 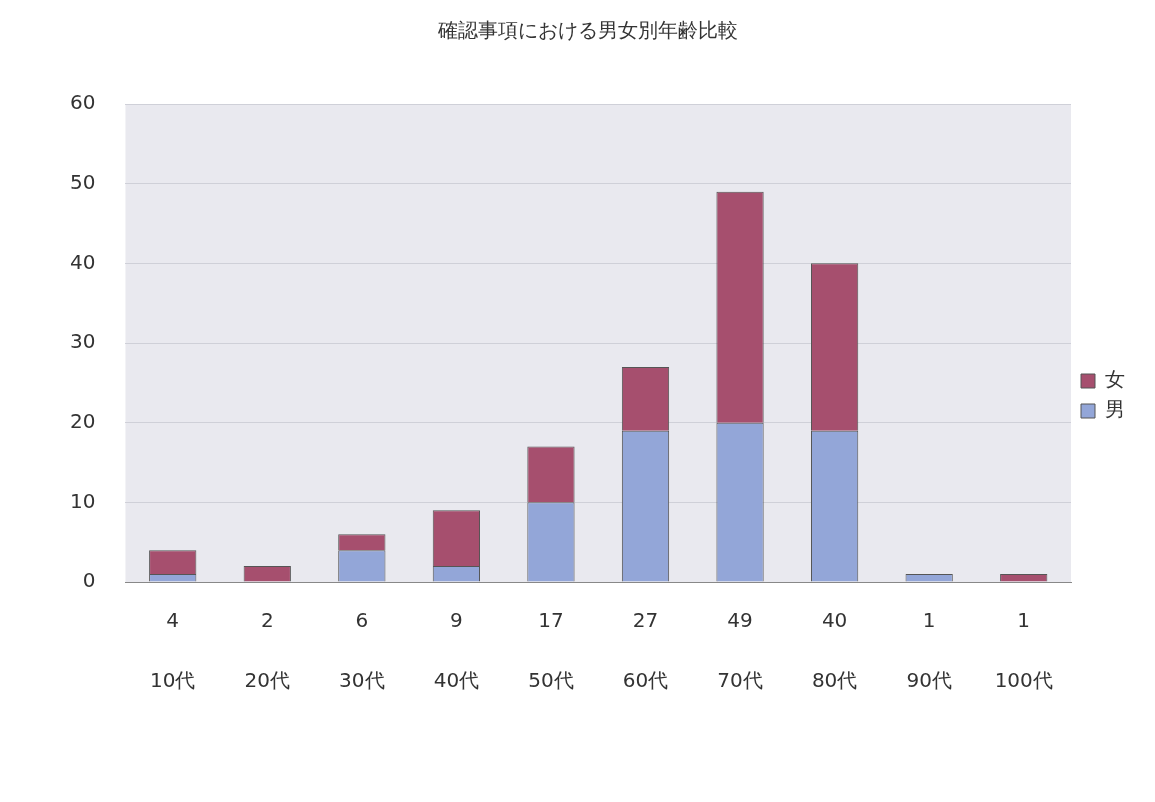 What do you see at coordinates (1023, 680) in the screenshot?
I see `x-tick-label: 100代` at bounding box center [1023, 680].